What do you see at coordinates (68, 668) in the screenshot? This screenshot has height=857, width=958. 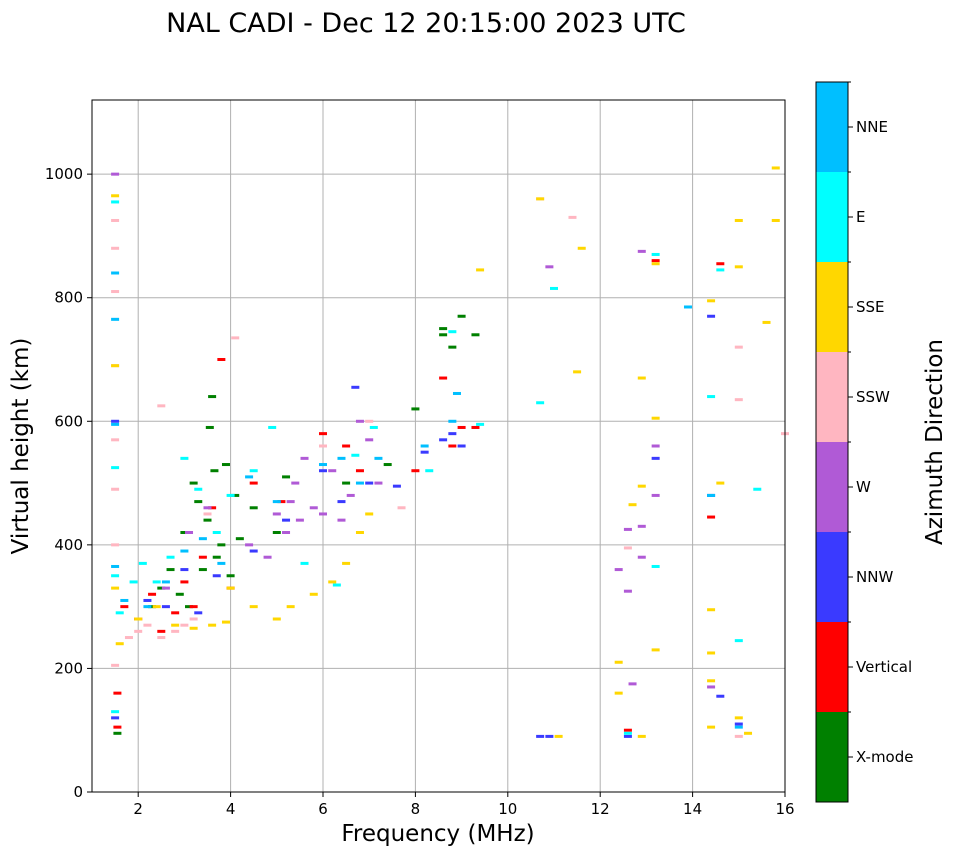 I see `y-tick-label: 200` at bounding box center [68, 668].